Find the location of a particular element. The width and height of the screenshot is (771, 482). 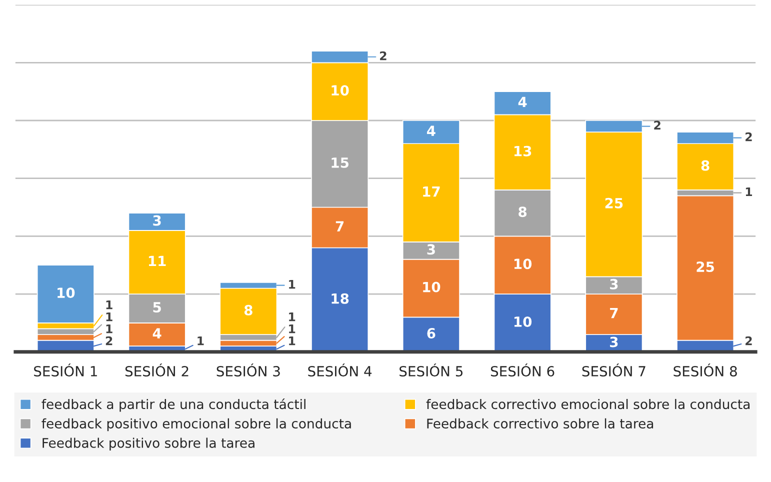

data-label: 13 is located at coordinates (523, 151).